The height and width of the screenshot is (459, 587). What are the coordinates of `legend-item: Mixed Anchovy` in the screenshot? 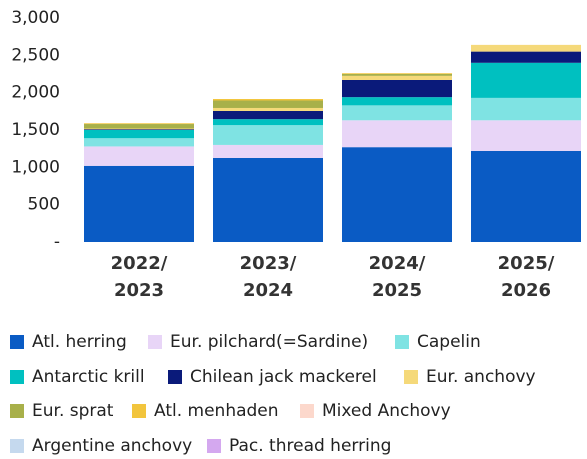 It's located at (375, 411).